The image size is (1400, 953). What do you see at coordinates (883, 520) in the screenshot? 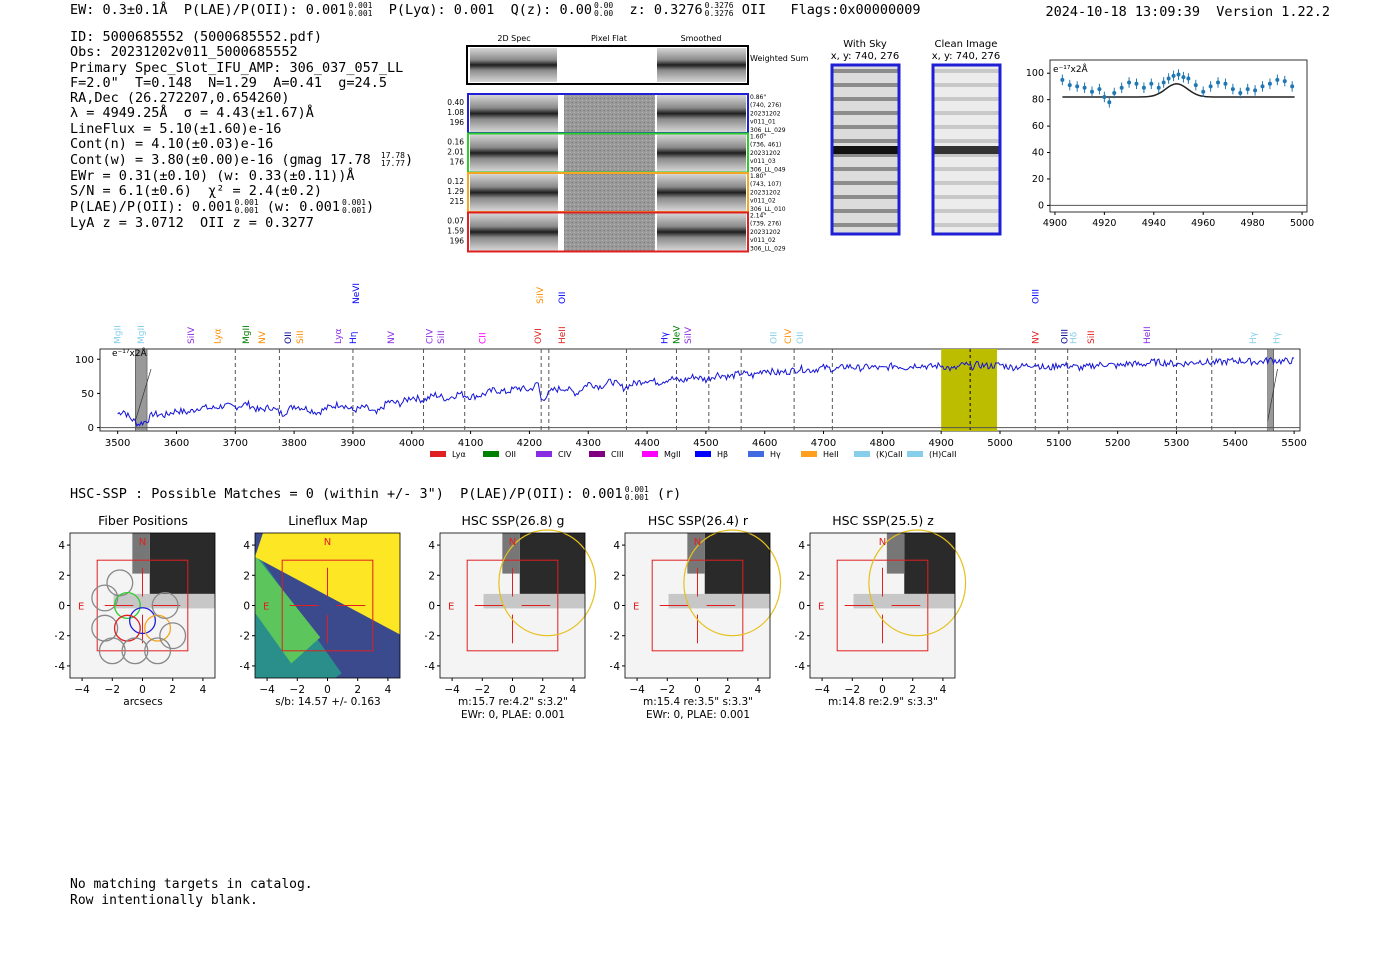
I see `thumbnail-title: HSC SSP(25.5) z` at bounding box center [883, 520].